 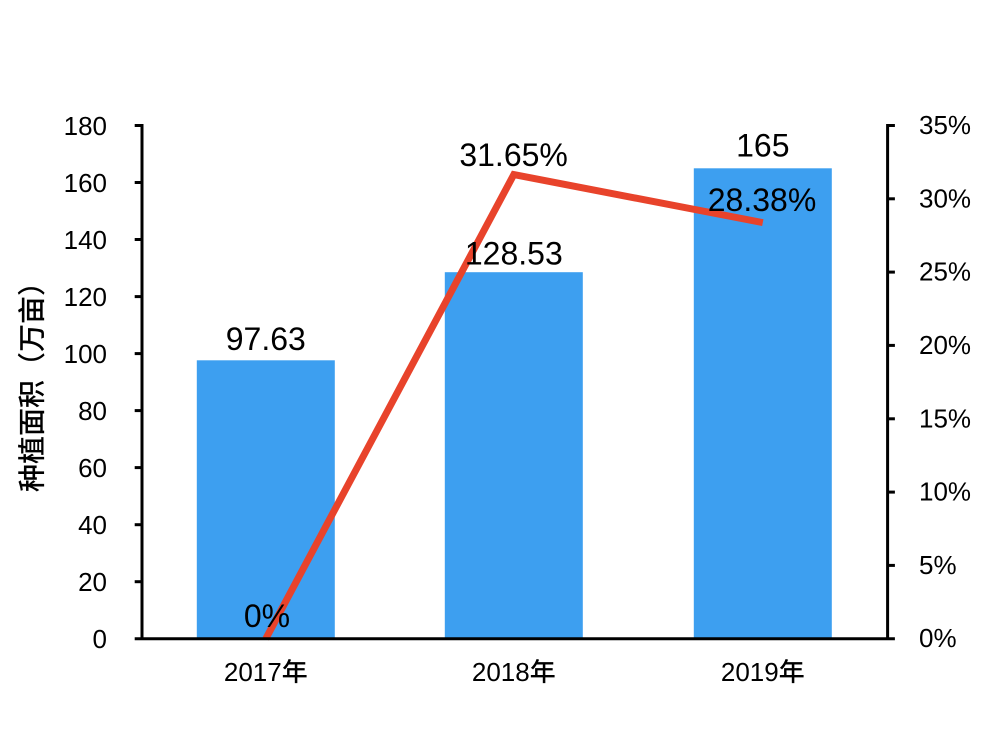 I want to click on svg-text: 10%, so click(x=945, y=492).